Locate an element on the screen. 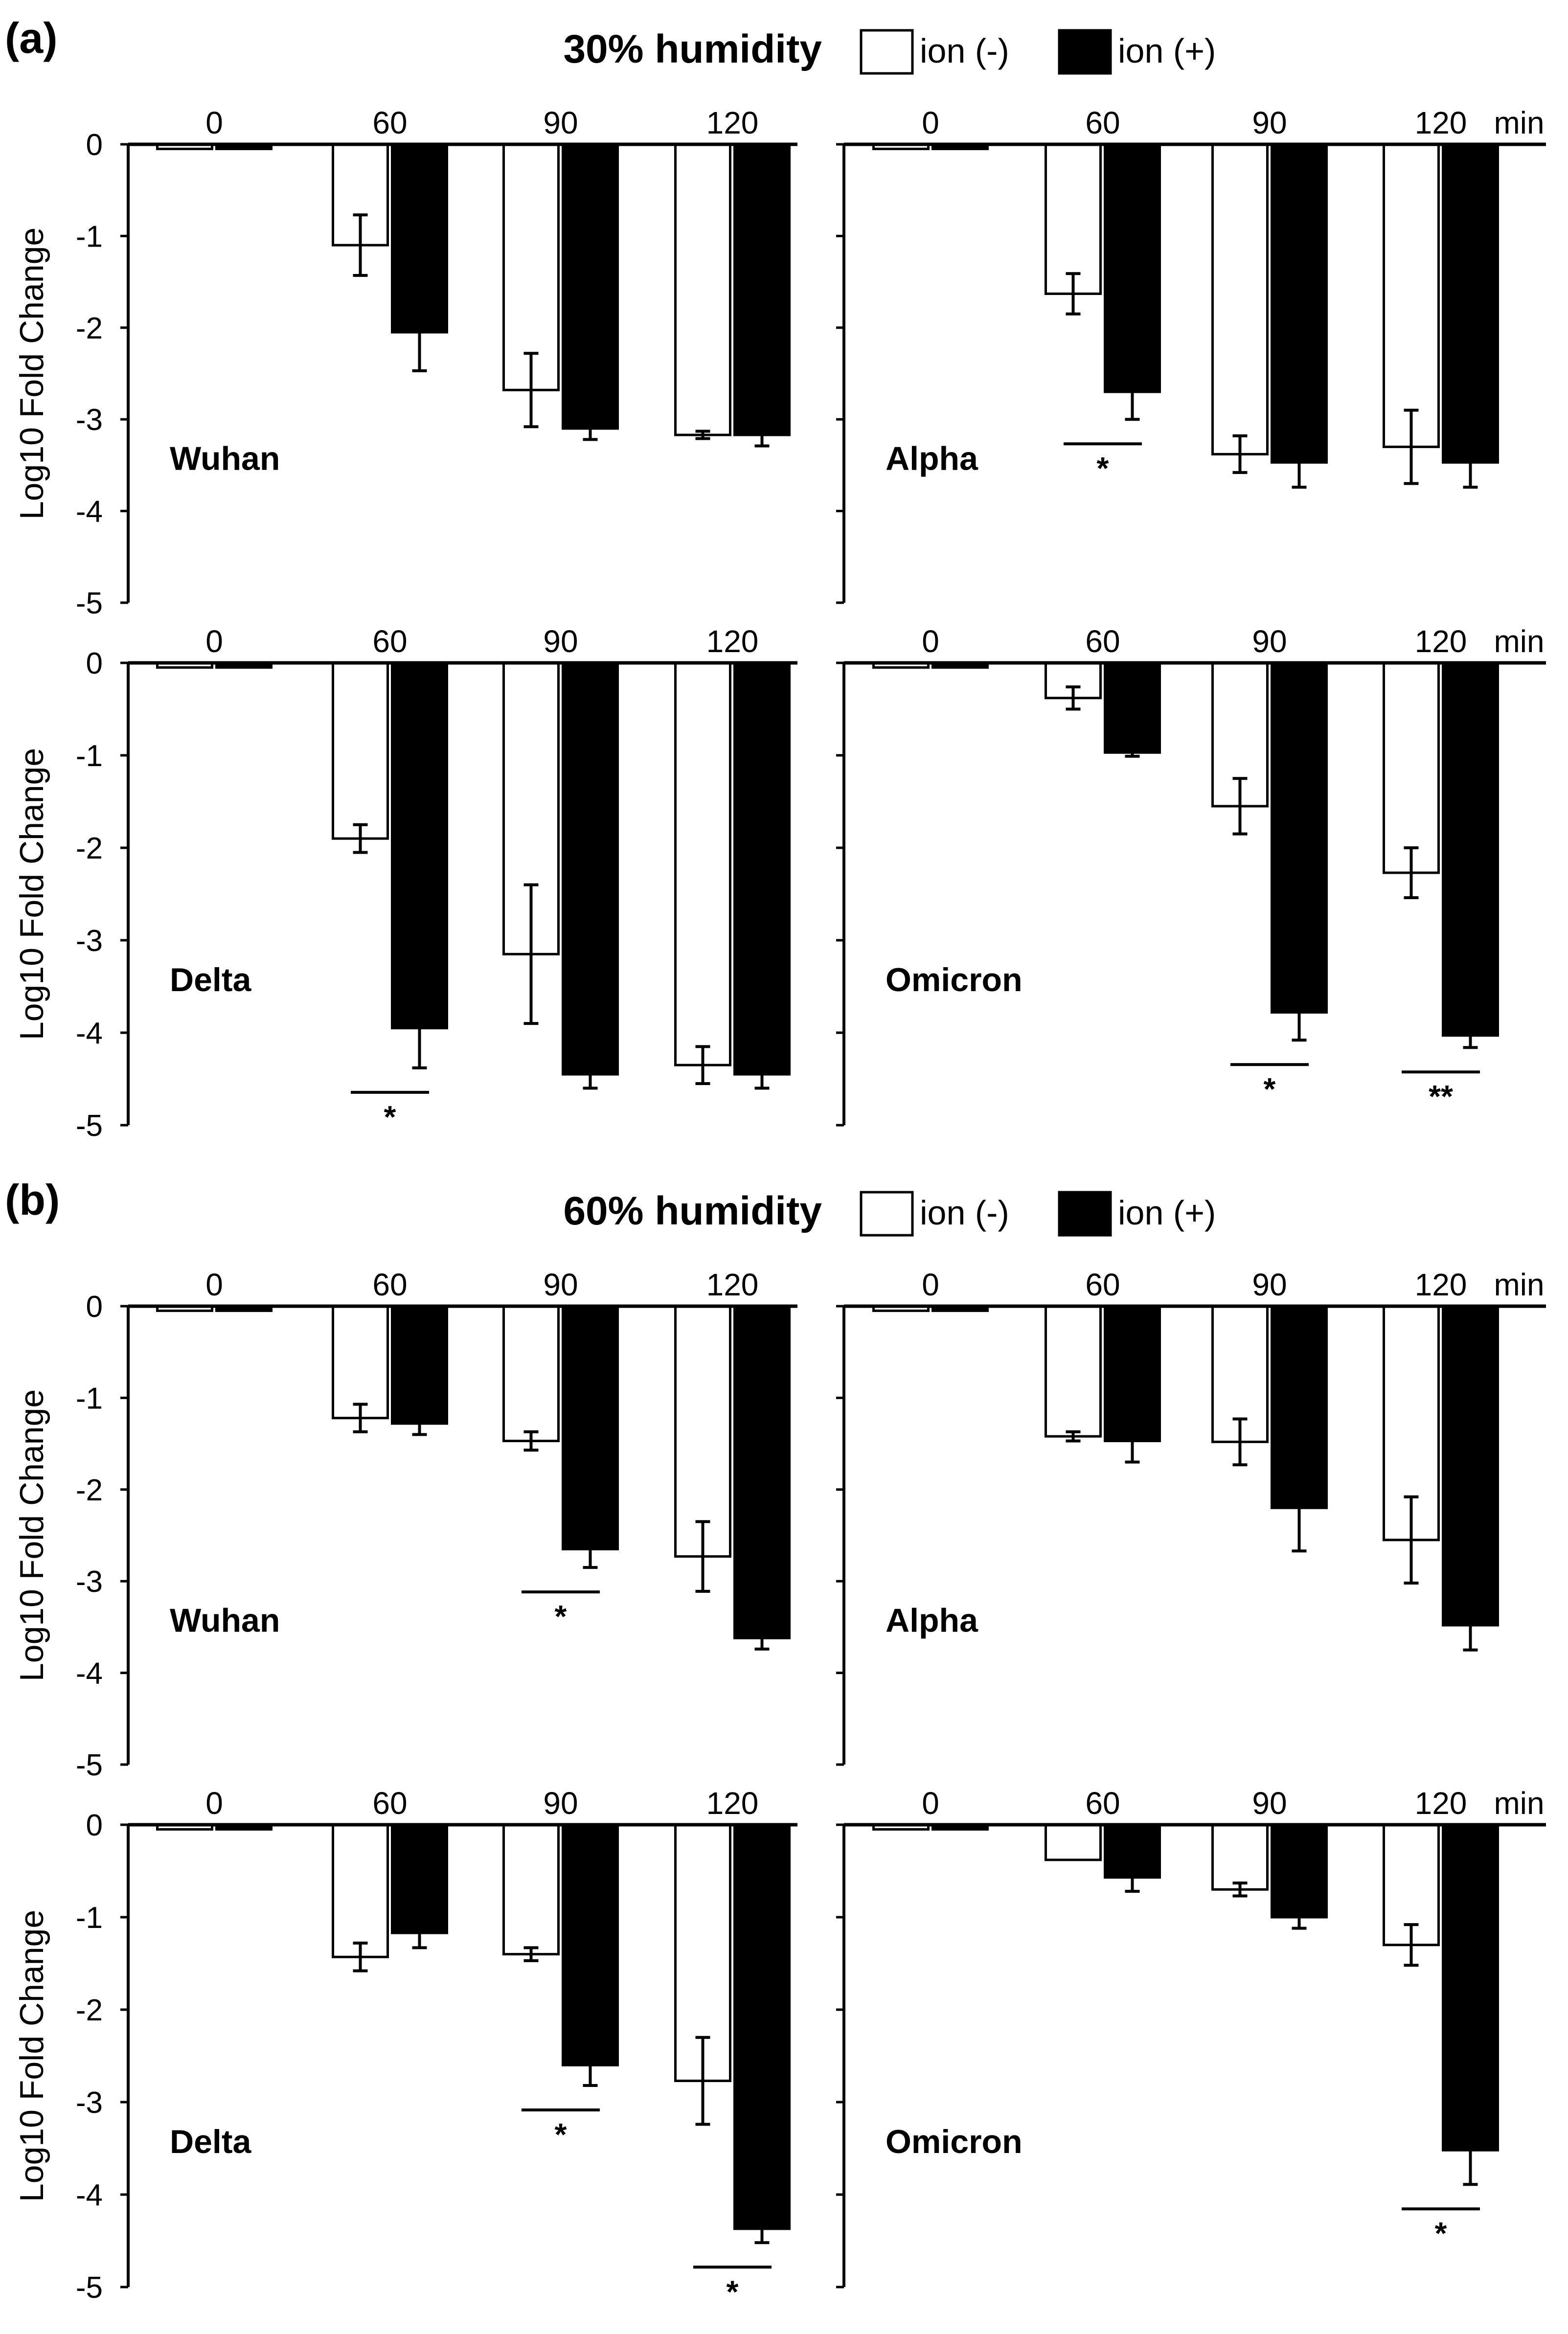 Image resolution: width=1568 pixels, height=2334 pixels. panel-label: (b) is located at coordinates (32, 1200).